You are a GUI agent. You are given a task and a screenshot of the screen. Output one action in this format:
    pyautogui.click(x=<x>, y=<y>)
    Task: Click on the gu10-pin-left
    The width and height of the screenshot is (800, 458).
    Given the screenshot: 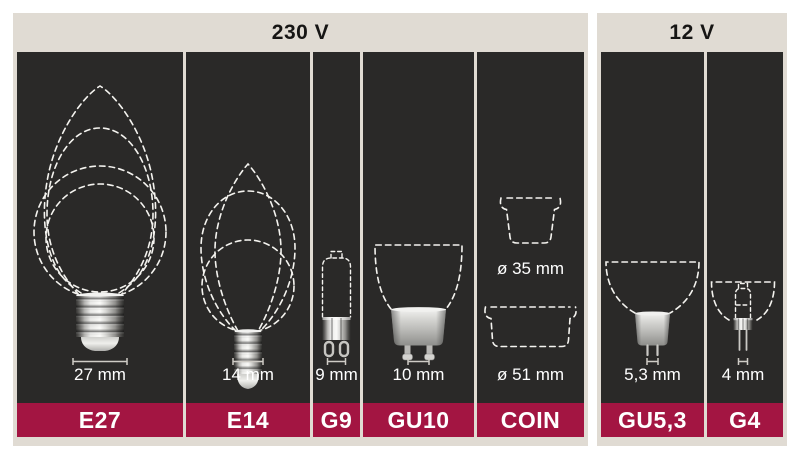 What is the action you would take?
    pyautogui.click(x=407, y=353)
    